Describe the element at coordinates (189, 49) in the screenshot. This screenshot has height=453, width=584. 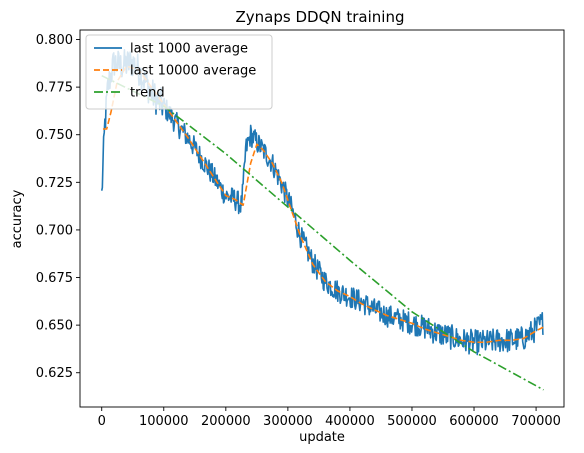
I see `legend-label: last 1000 average` at that location.